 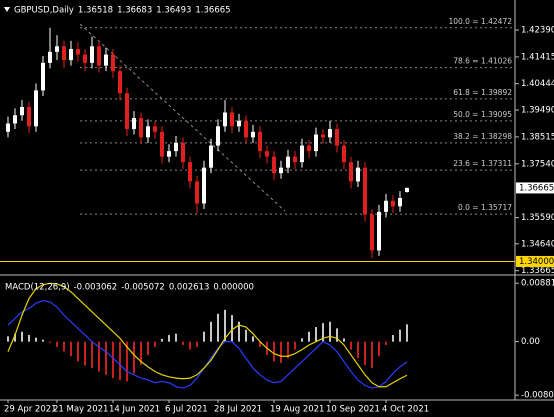 What do you see at coordinates (134, 410) in the screenshot?
I see `x-tick-label: 14 Jun 2021` at bounding box center [134, 410].